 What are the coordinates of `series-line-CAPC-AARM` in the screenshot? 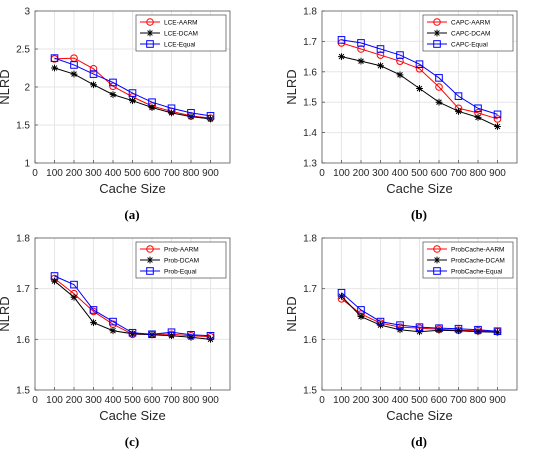 It's located at (419, 81).